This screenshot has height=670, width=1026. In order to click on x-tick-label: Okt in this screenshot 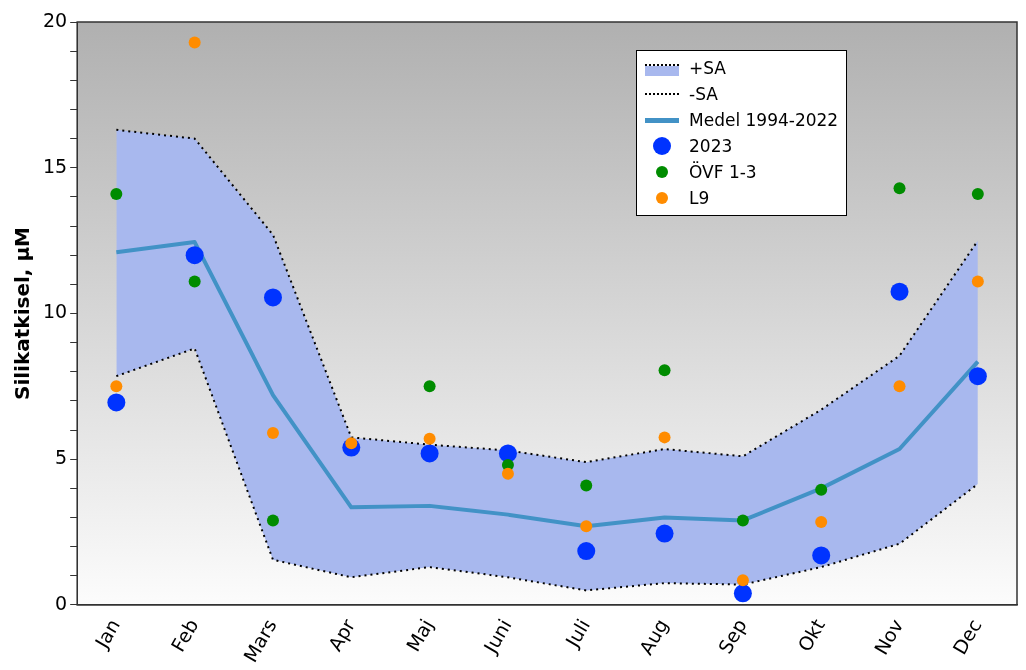, I will do `click(811, 635)`.